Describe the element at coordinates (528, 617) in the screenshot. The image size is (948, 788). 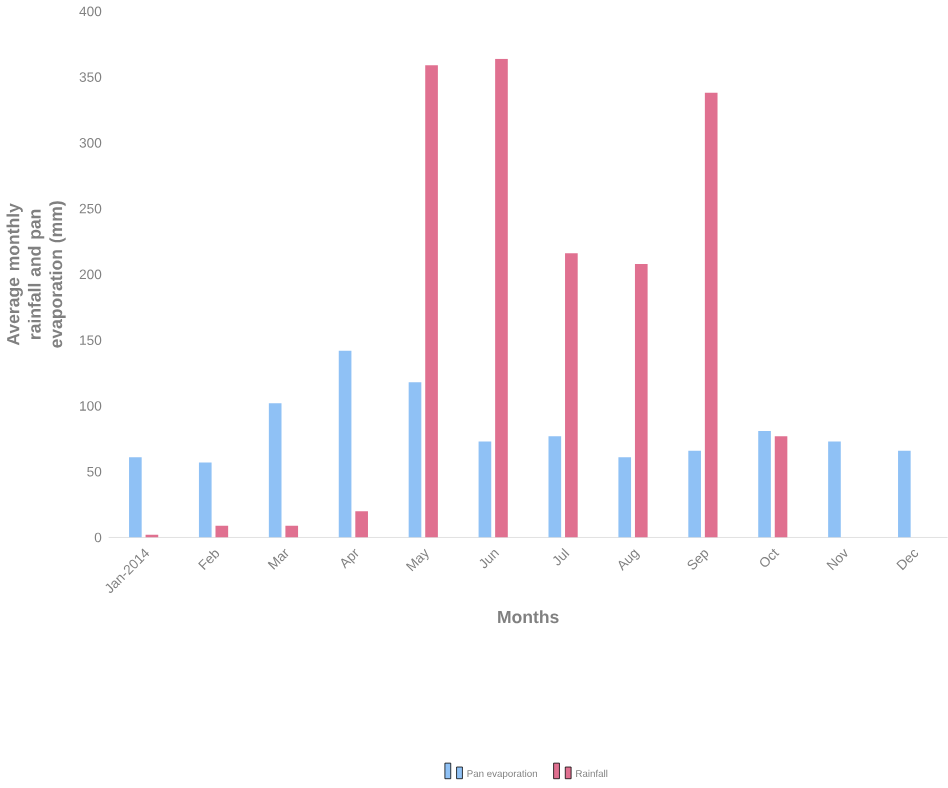
I see `x-axis-title: Months` at that location.